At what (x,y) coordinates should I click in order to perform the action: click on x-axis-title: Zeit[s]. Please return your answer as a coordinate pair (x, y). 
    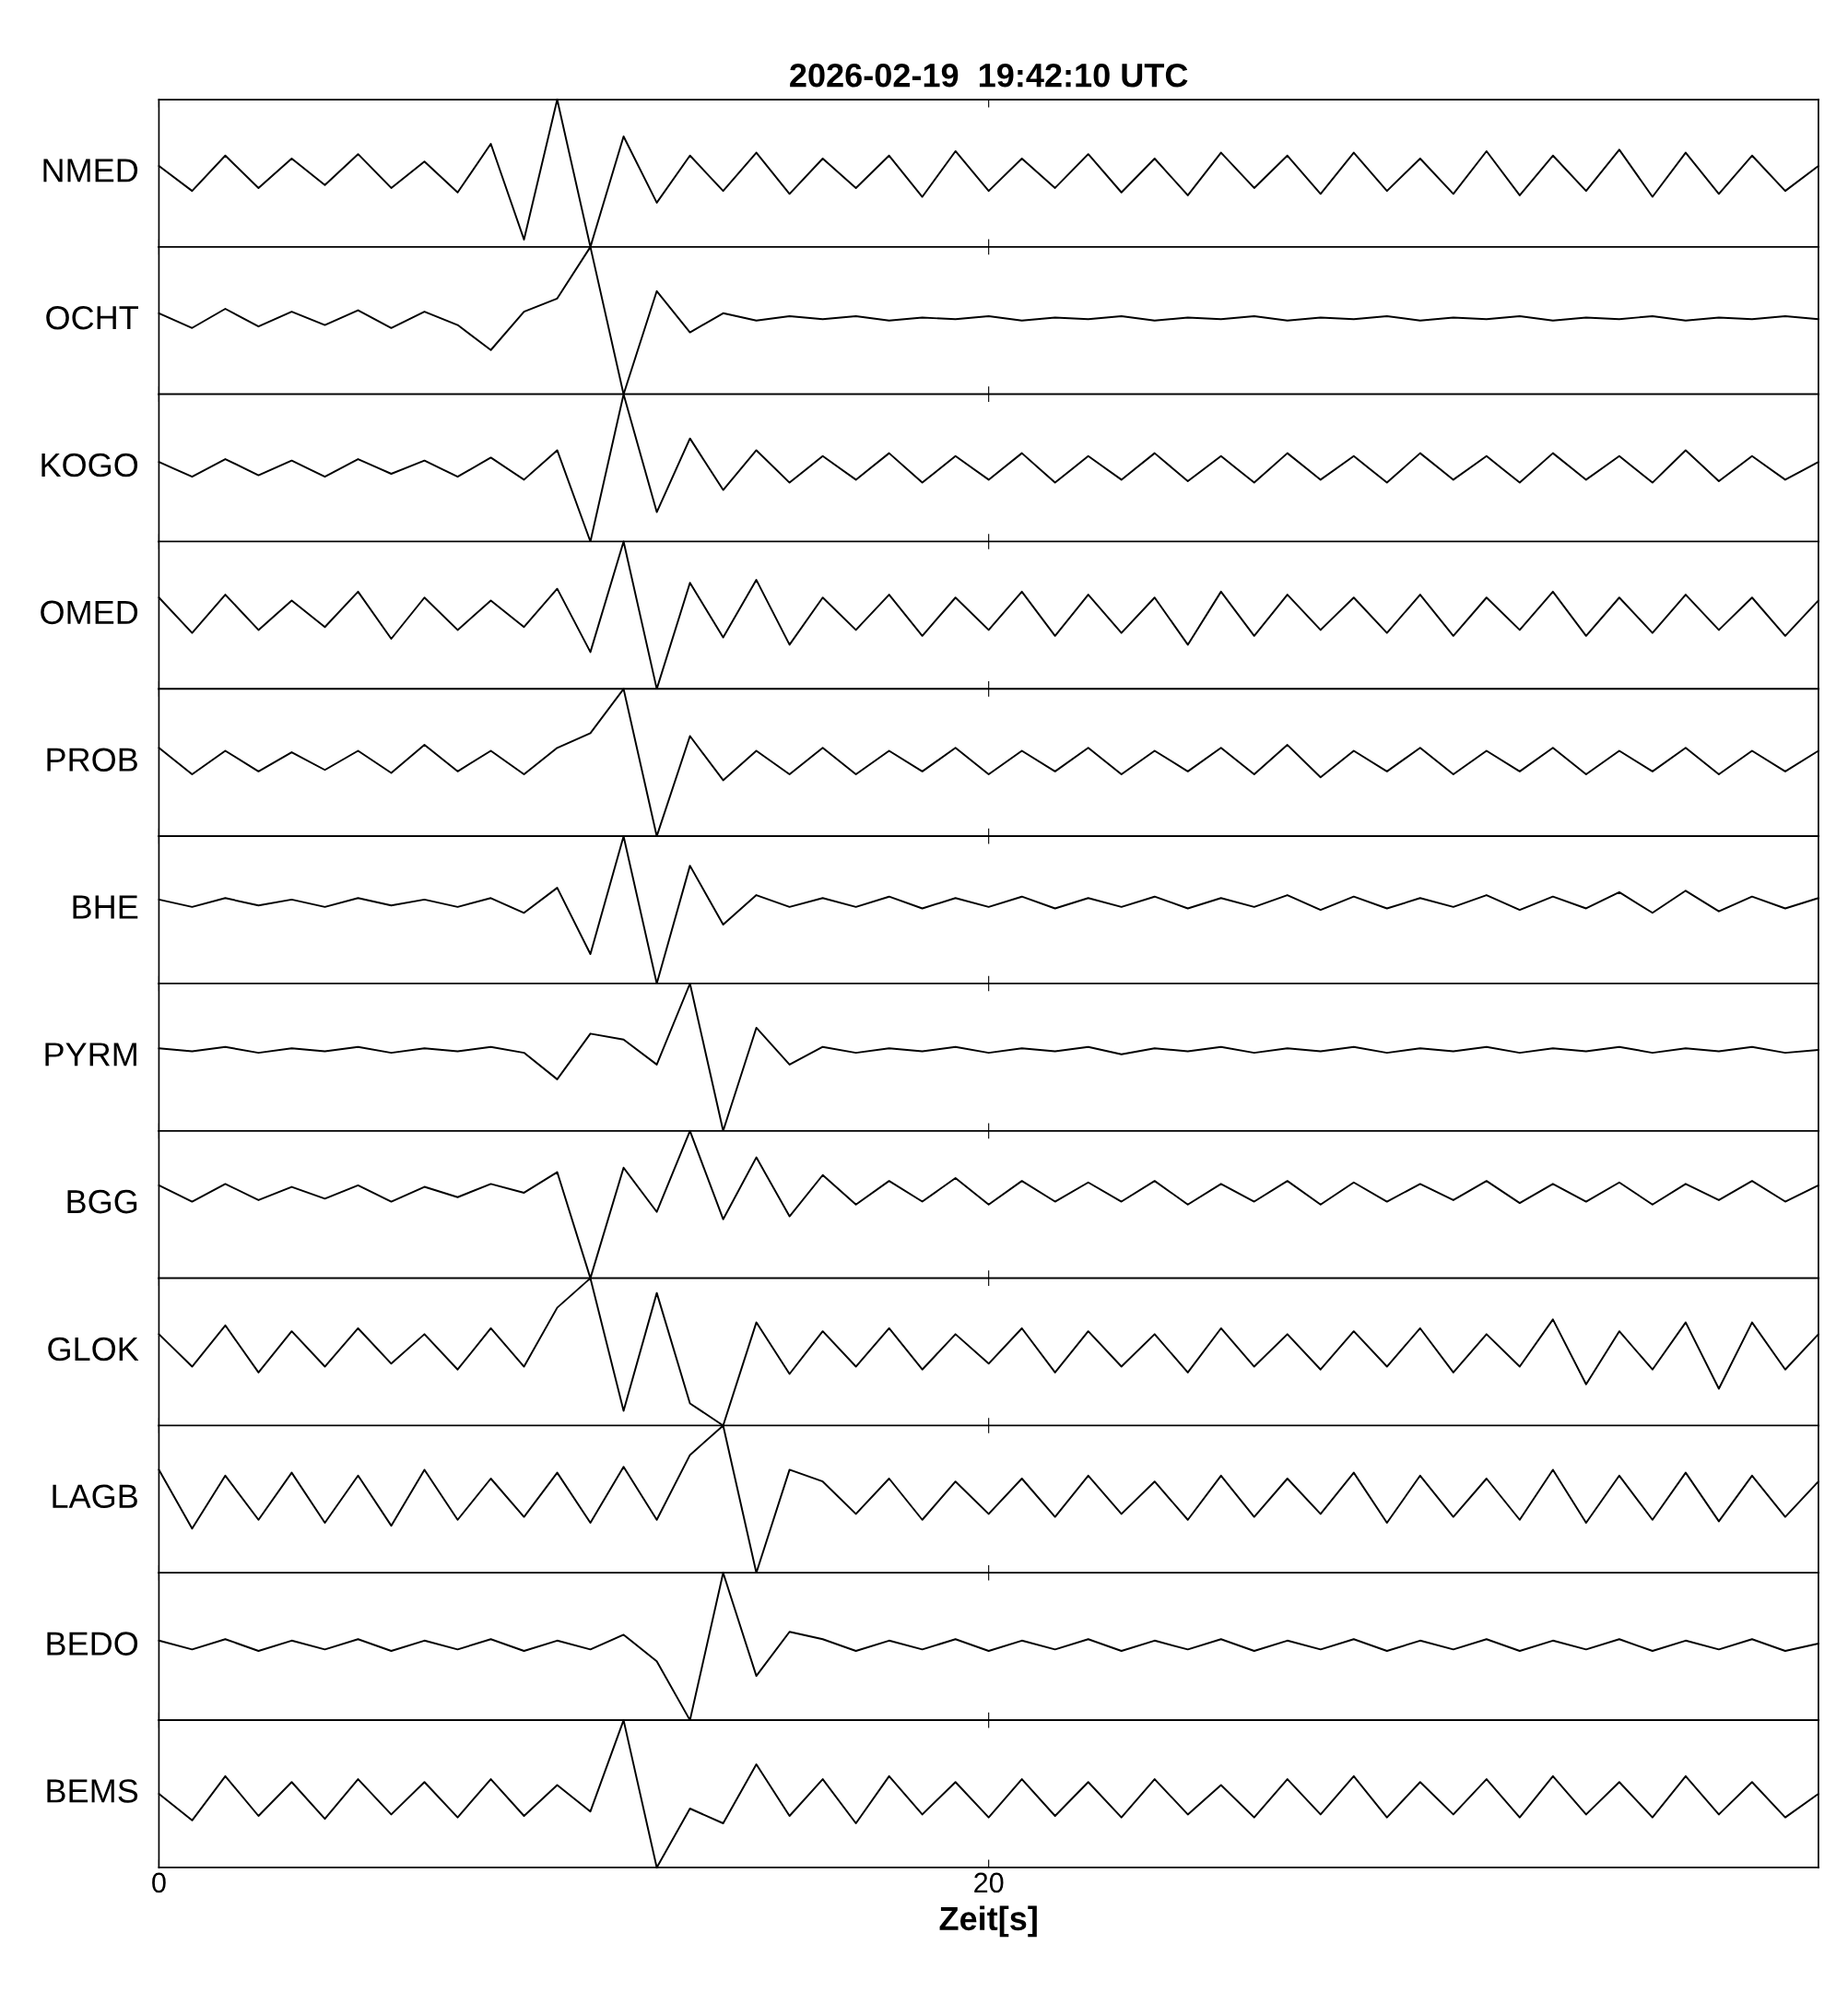
    Looking at the image, I should click on (988, 1921).